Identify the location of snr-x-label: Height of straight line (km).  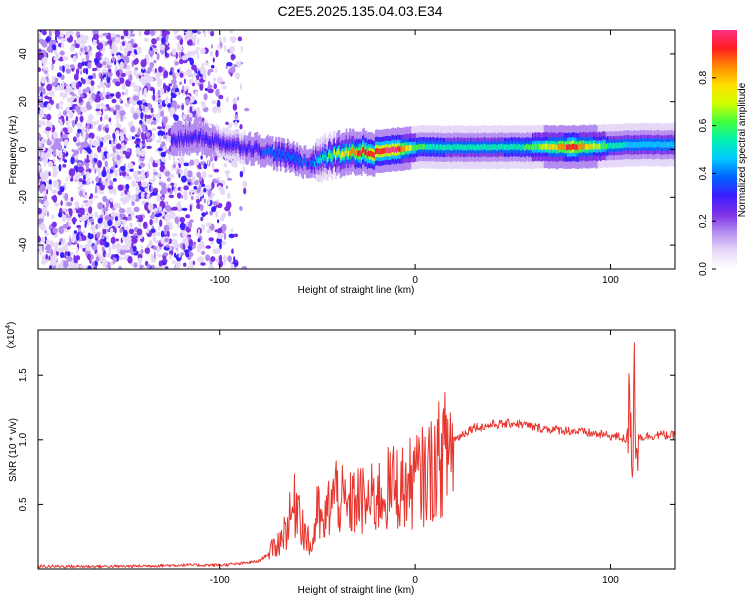
(356, 590).